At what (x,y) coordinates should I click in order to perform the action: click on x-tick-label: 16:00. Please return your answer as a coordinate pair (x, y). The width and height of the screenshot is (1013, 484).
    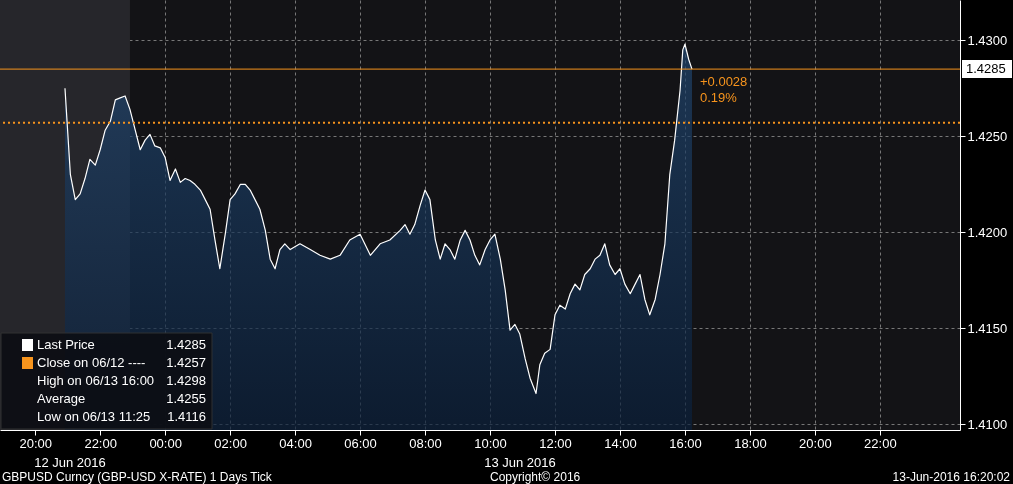
    Looking at the image, I should click on (685, 443).